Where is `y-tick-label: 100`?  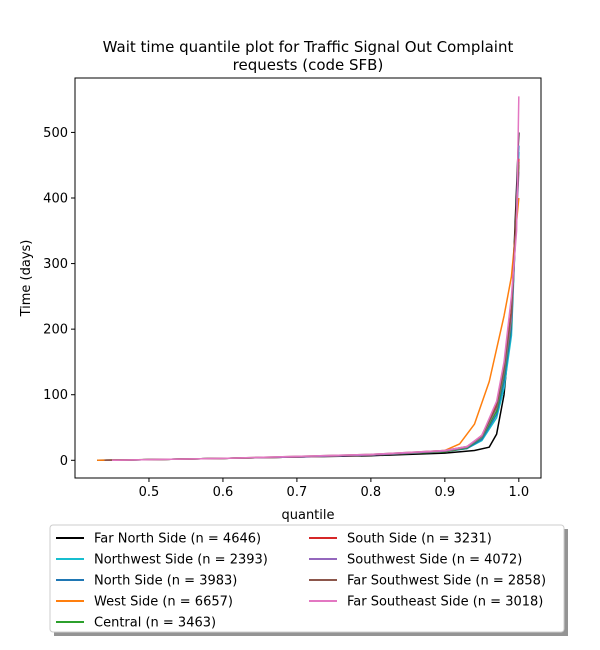 y-tick-label: 100 is located at coordinates (55, 395).